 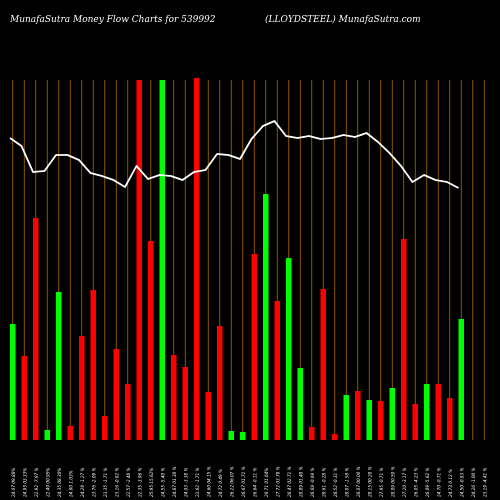 What do you see at coordinates (36, 482) in the screenshot?
I see `x-tick-label: 22.92 -7.97 %` at bounding box center [36, 482].